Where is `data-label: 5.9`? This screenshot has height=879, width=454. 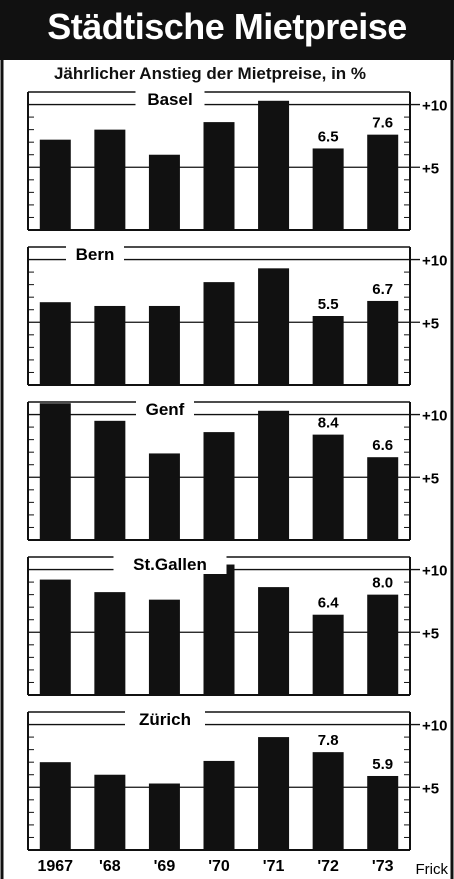
data-label: 5.9 is located at coordinates (382, 764).